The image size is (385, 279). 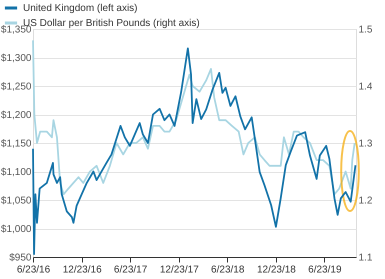 I want to click on x-tick-label: 12/23/18, so click(x=276, y=270).